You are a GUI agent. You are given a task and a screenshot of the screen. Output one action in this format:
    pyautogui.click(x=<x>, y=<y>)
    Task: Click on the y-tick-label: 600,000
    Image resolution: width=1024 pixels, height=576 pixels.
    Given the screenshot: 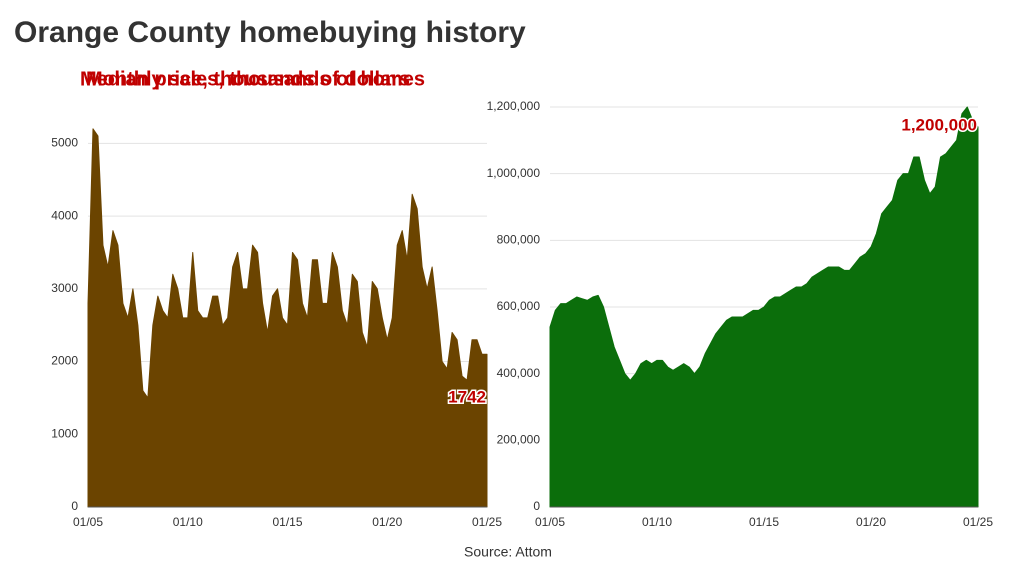 What is the action you would take?
    pyautogui.click(x=519, y=306)
    